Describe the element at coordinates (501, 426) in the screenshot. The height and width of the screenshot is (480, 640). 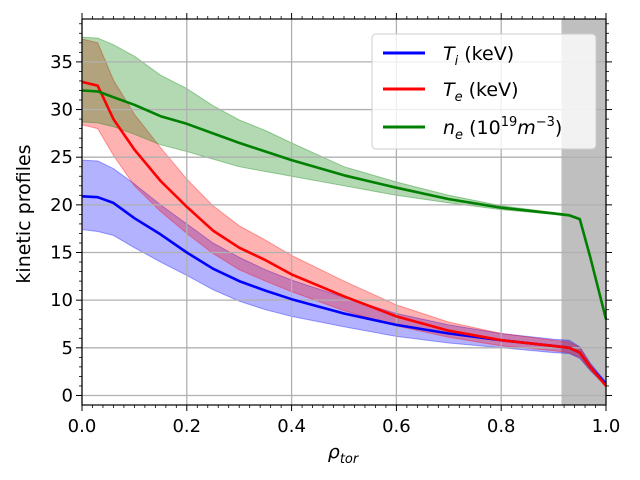
I see `x-tick-label-4: 0.8` at that location.